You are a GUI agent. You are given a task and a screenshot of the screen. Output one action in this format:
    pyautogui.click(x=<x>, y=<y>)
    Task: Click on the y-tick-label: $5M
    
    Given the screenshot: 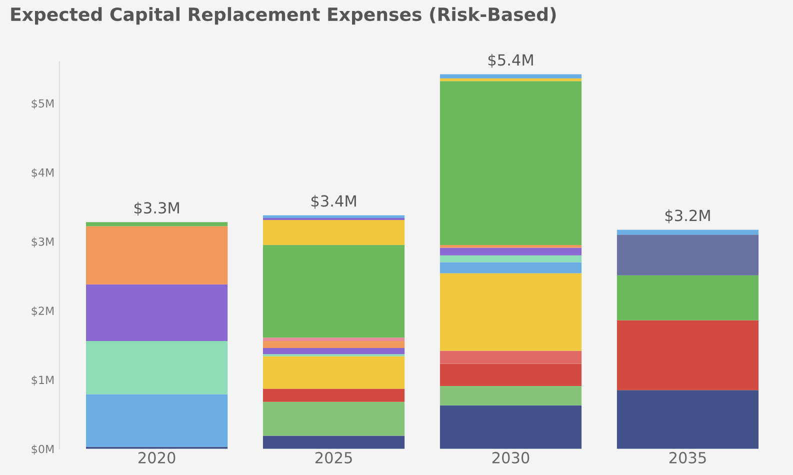 What is the action you would take?
    pyautogui.click(x=43, y=104)
    